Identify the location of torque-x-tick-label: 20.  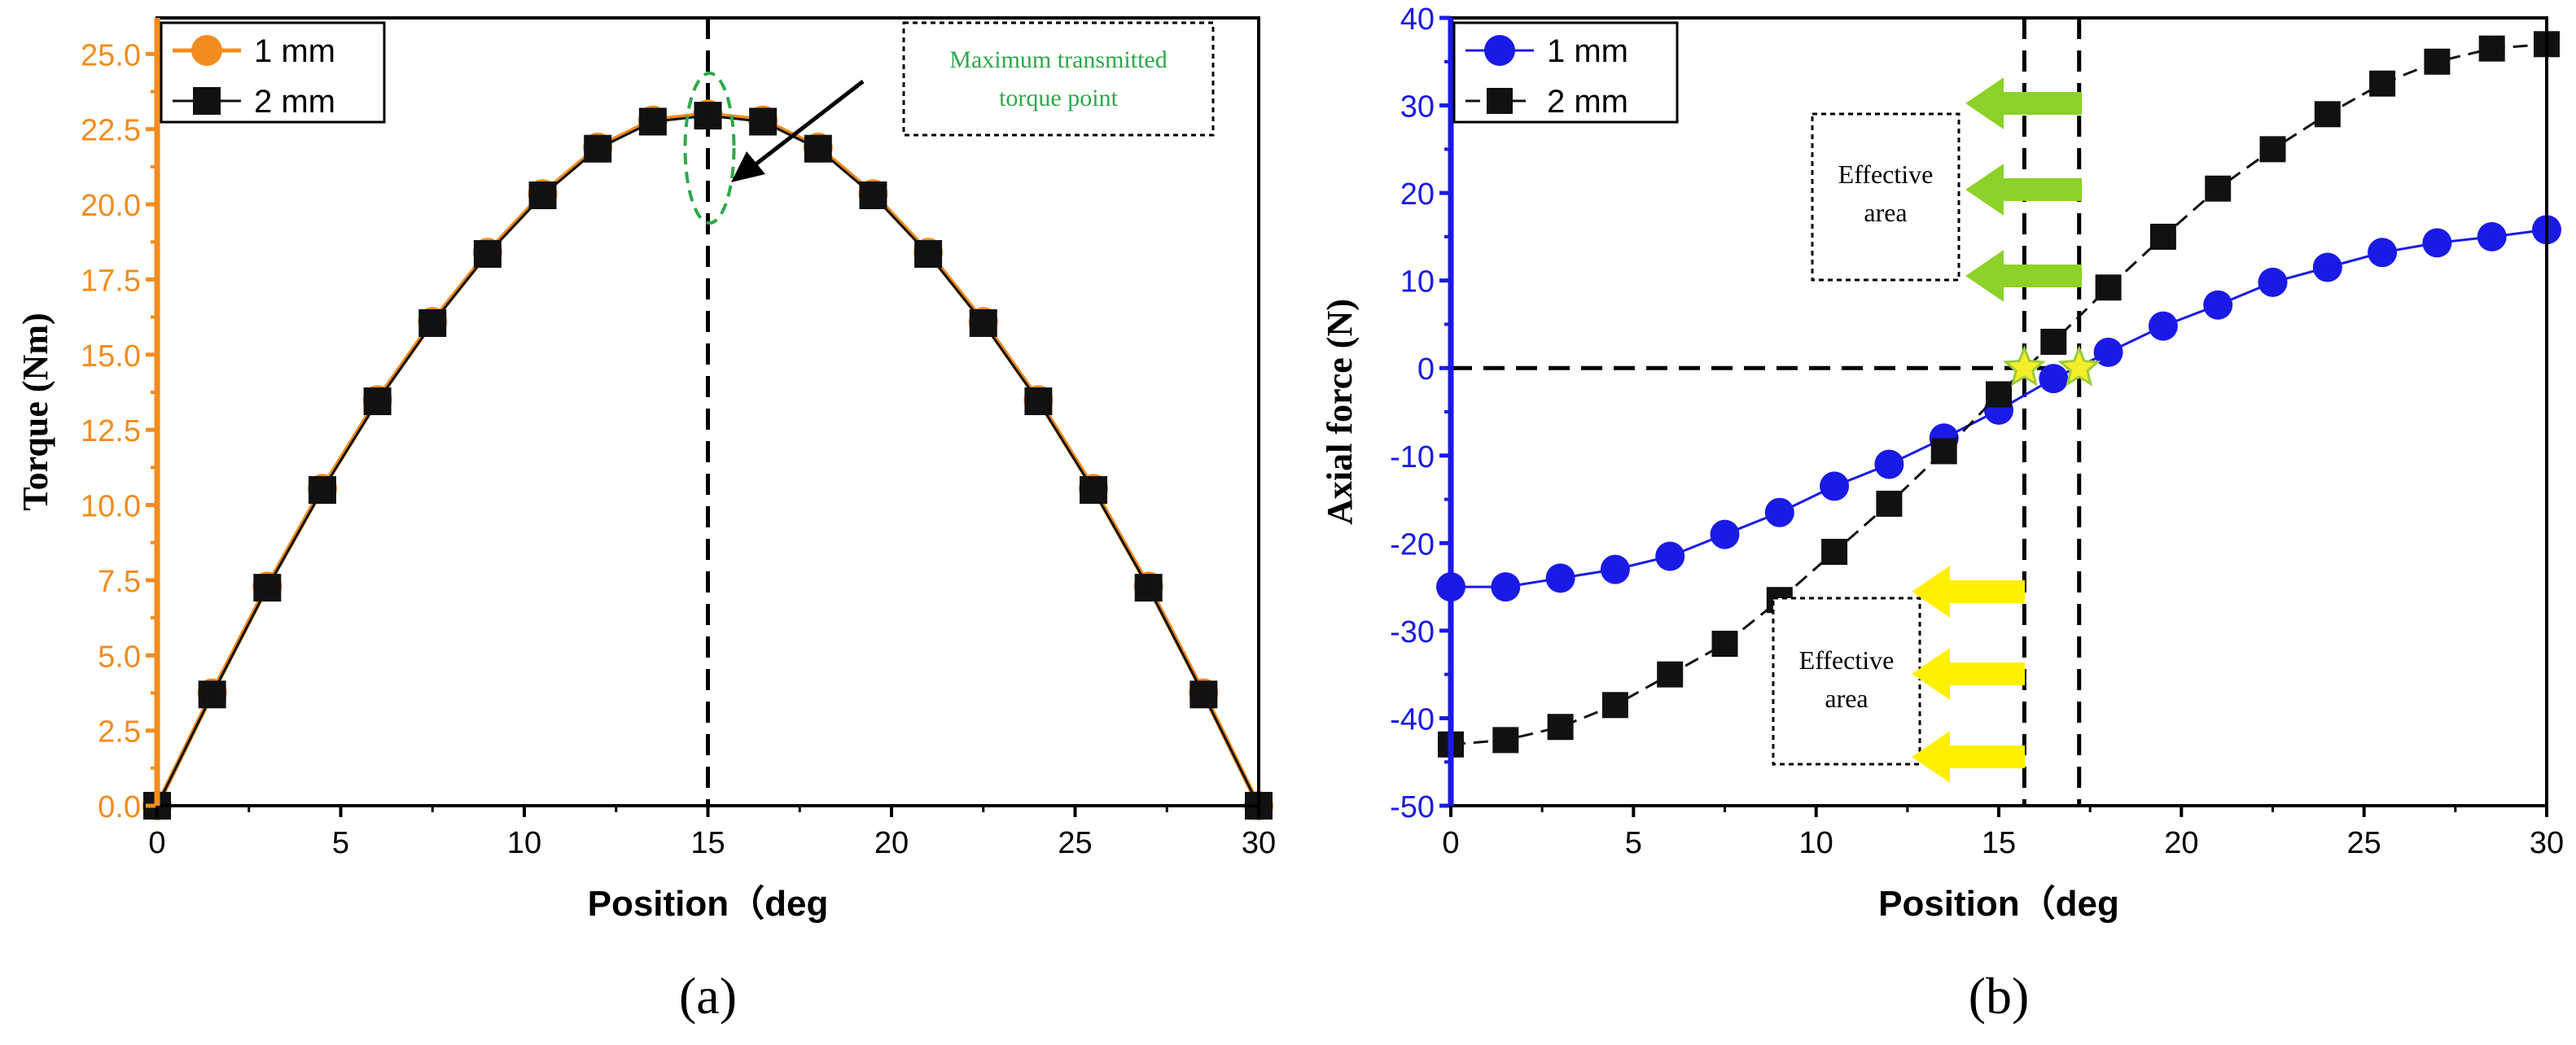
(891, 843).